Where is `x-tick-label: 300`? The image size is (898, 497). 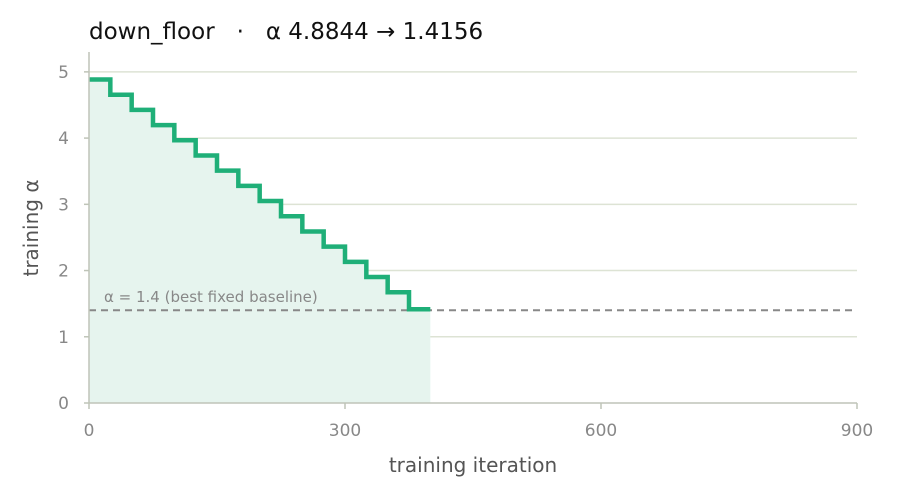
x-tick-label: 300 is located at coordinates (345, 431).